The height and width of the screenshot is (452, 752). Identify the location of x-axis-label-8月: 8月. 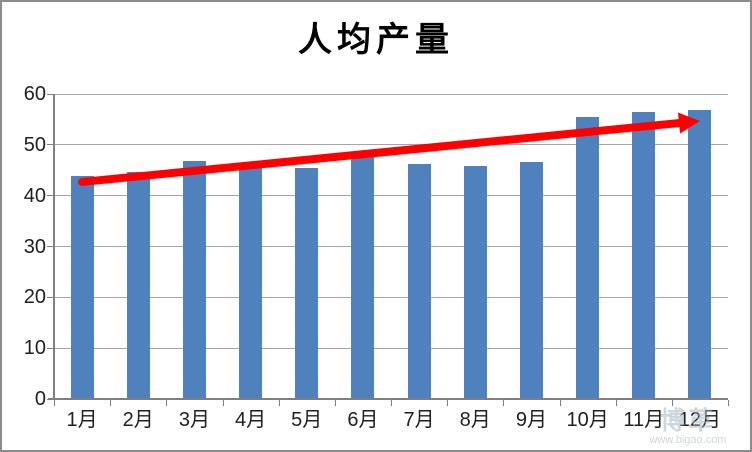
(475, 420).